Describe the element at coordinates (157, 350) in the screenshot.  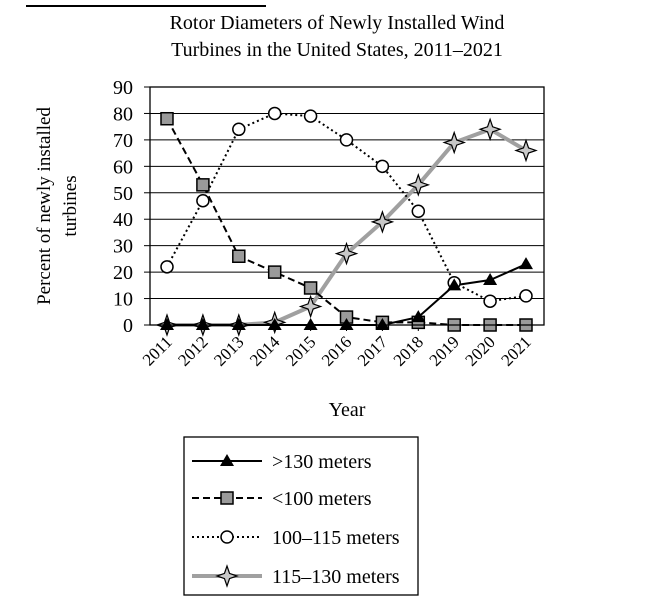
I see `x-tick-label: 2011` at that location.